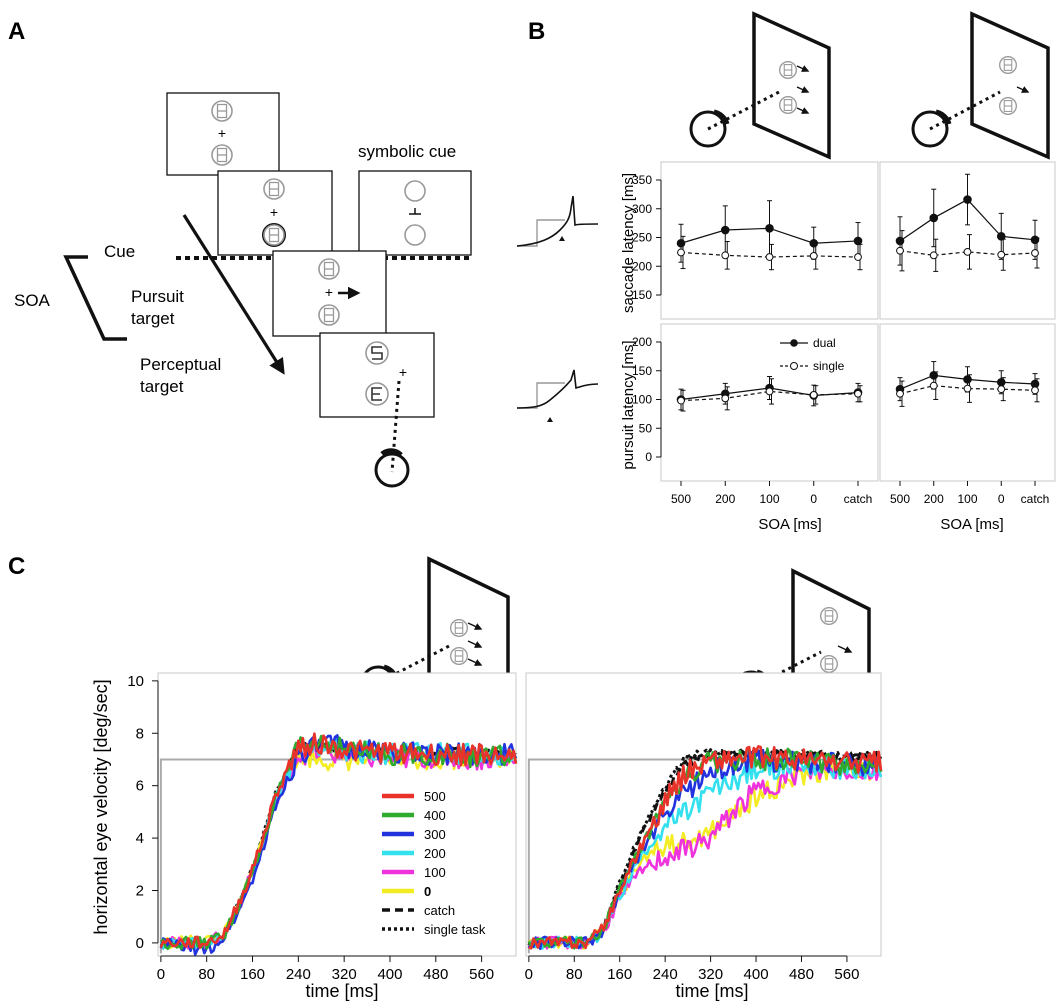  I want to click on legend-label-0: 0, so click(427, 891).